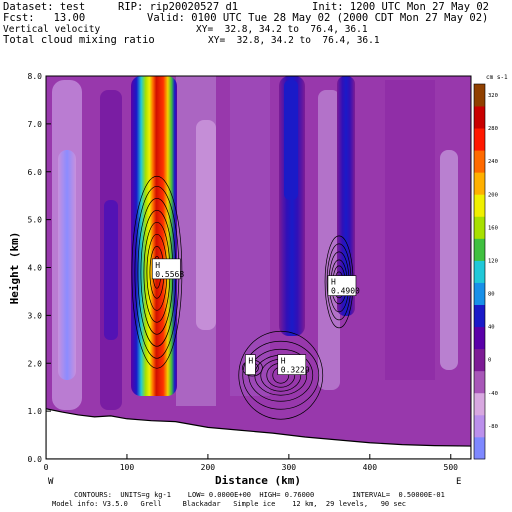 This screenshot has height=512, width=512. Describe the element at coordinates (14, 268) in the screenshot. I see `y-axis-label: Height (km)` at that location.